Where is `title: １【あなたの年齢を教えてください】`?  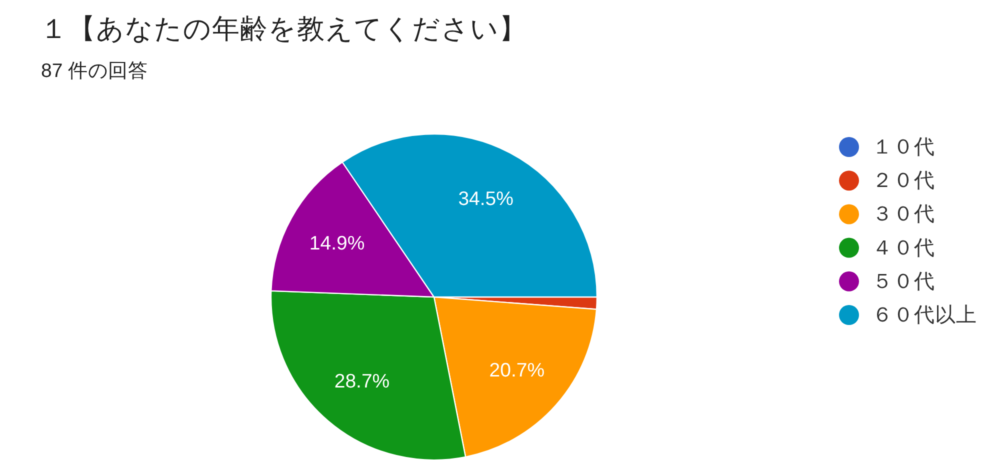
title: １【あなたの年齢を教えてください】 is located at coordinates (283, 28).